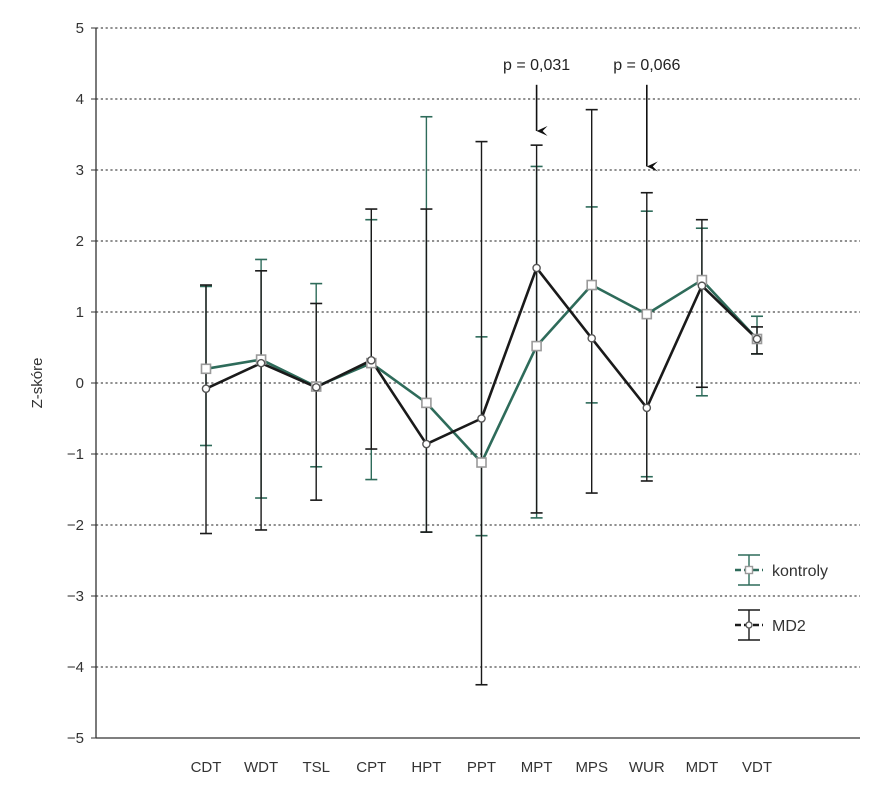 The height and width of the screenshot is (800, 872). Describe the element at coordinates (646, 65) in the screenshot. I see `annotation-text: p = 0,066` at that location.